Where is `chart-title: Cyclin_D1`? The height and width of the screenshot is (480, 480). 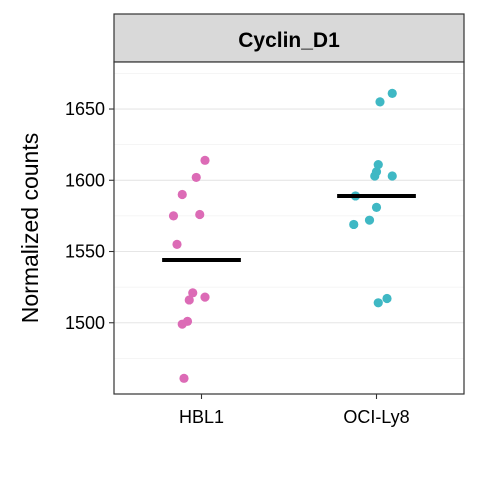 chart-title: Cyclin_D1 is located at coordinates (289, 40).